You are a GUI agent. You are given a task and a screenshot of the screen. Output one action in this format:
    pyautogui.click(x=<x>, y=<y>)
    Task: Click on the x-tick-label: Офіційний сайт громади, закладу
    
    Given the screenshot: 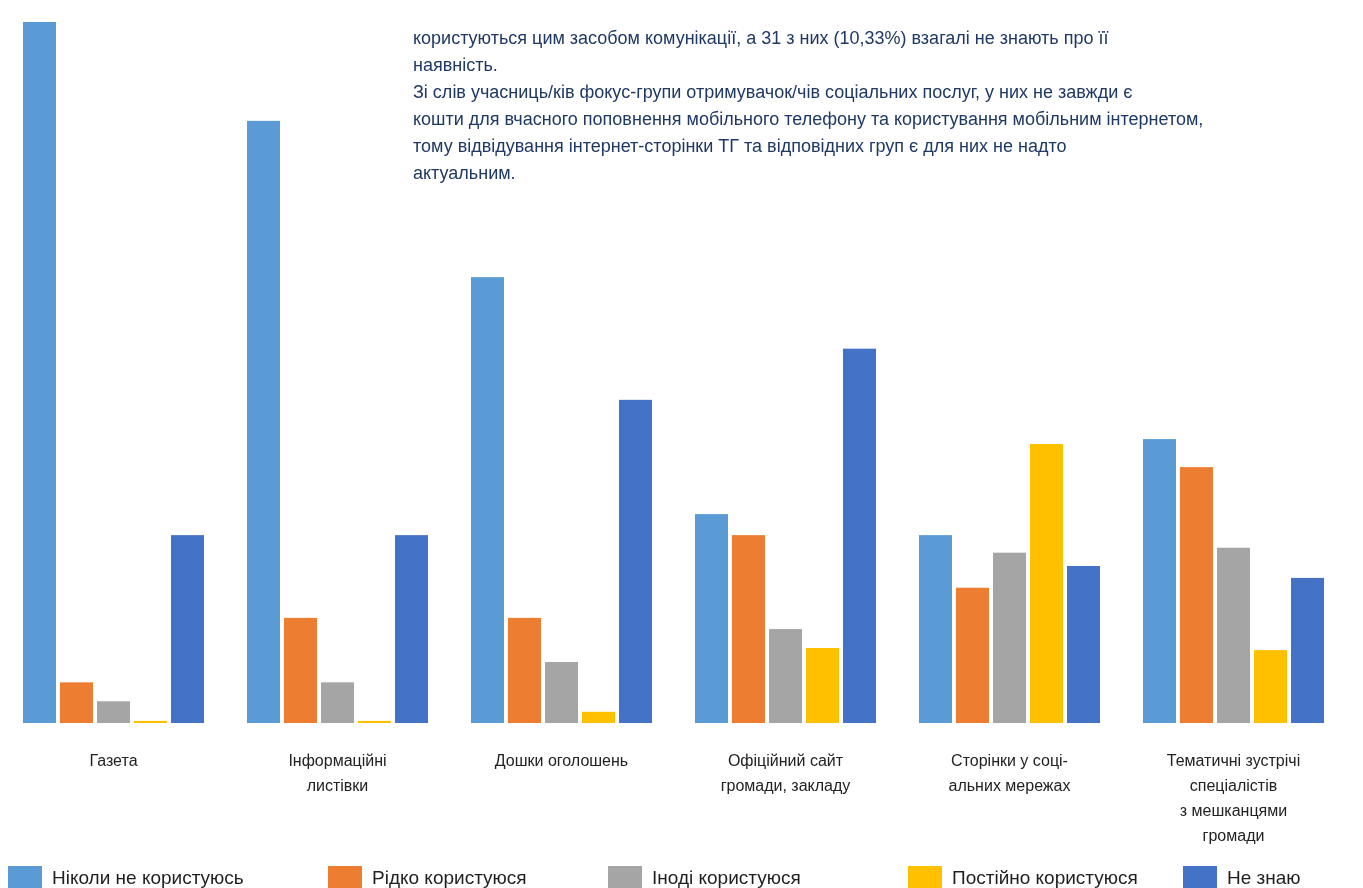 What is the action you would take?
    pyautogui.click(x=785, y=773)
    